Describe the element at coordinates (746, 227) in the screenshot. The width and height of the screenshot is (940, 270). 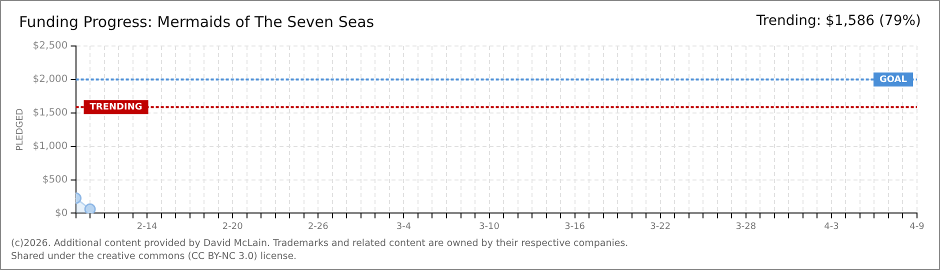
I see `x-tick-label: 3-28` at that location.